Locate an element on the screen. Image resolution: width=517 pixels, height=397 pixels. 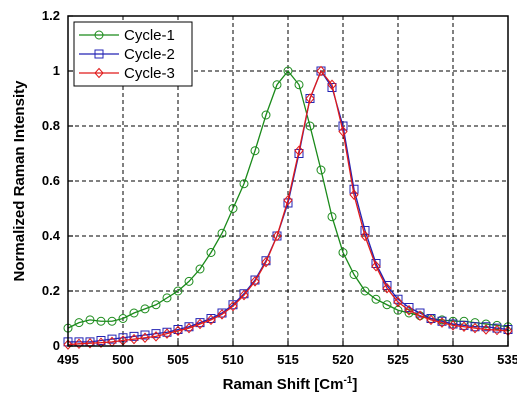
x-tick-label: 495 is located at coordinates (68, 359).